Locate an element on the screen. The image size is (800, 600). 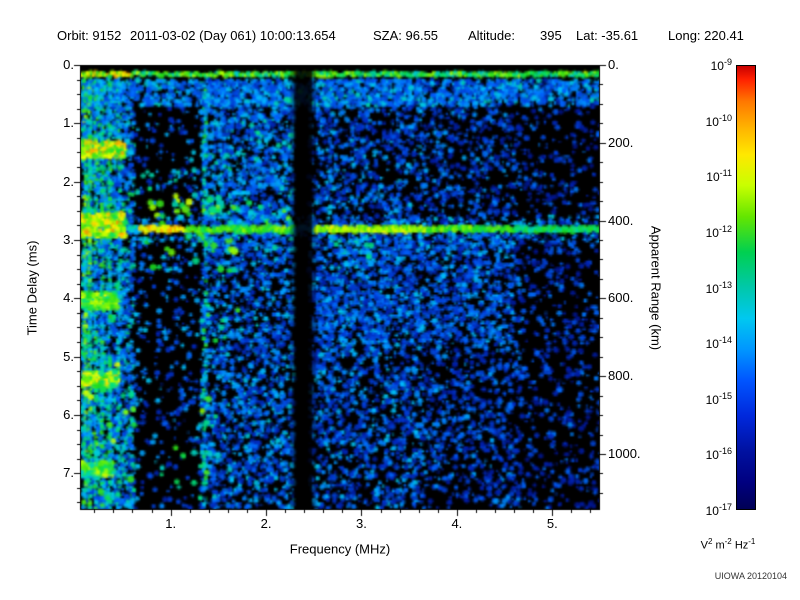
colorbar-tick-label: 10-14 is located at coordinates (718, 343).